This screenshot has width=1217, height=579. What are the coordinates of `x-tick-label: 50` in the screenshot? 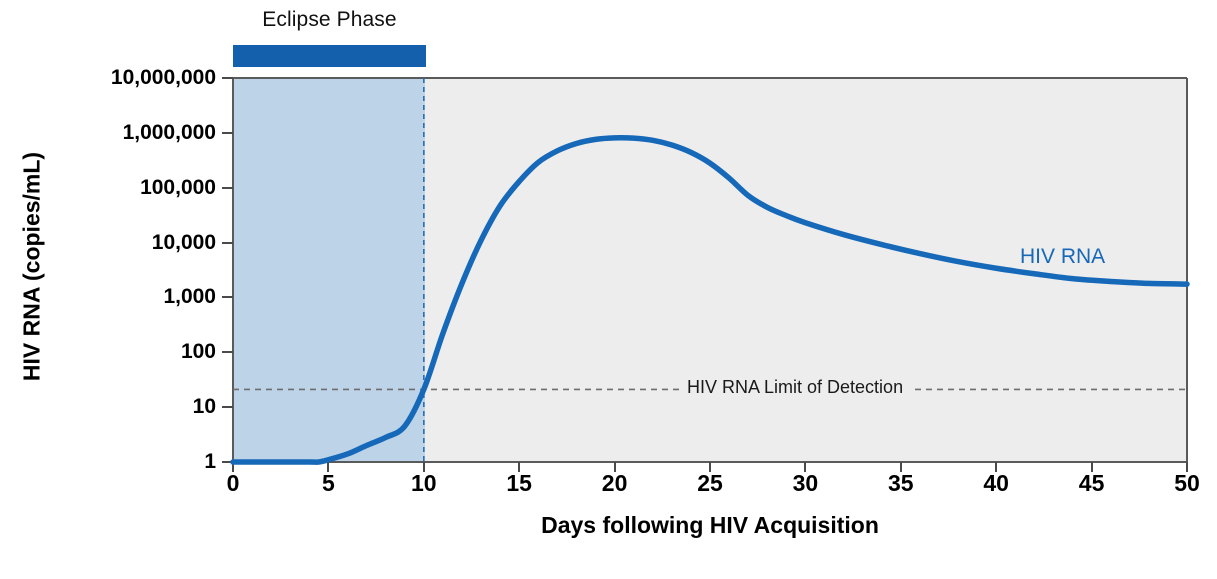 It's located at (1187, 483).